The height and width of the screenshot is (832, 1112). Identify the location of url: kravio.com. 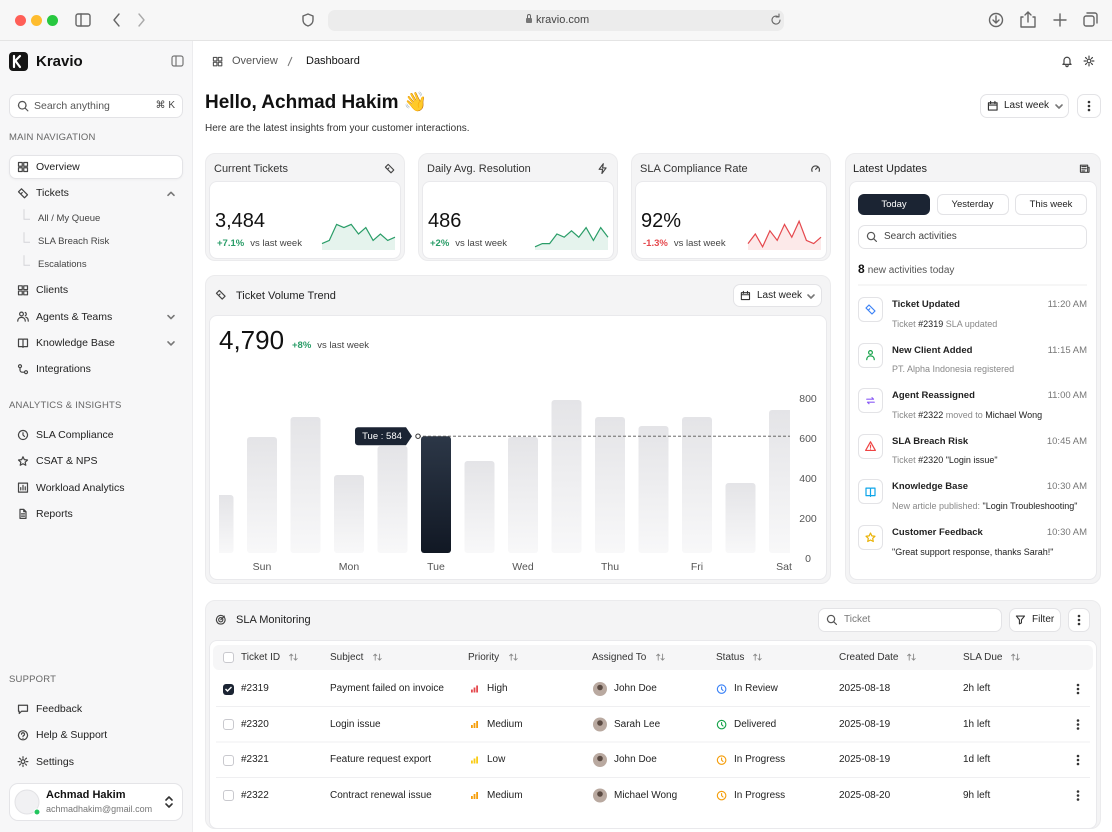
(563, 20).